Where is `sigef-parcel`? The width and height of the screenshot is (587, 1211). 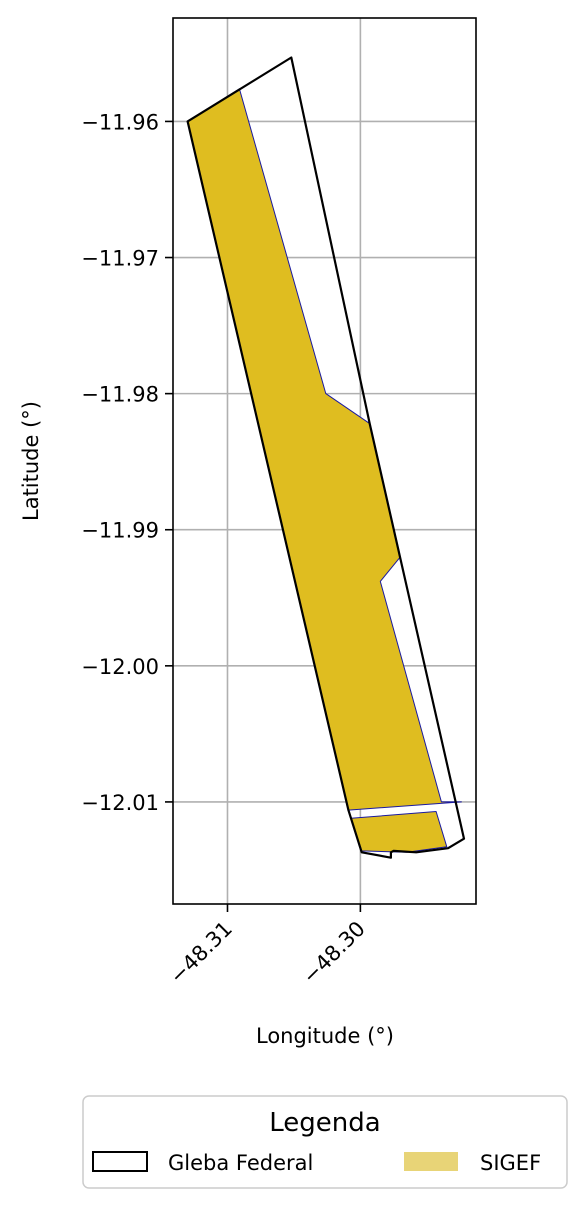 sigef-parcel is located at coordinates (399, 832).